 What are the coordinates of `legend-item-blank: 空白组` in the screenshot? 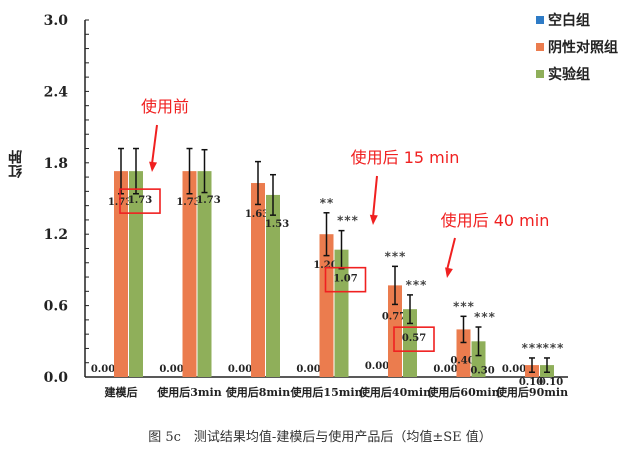 It's located at (577, 19).